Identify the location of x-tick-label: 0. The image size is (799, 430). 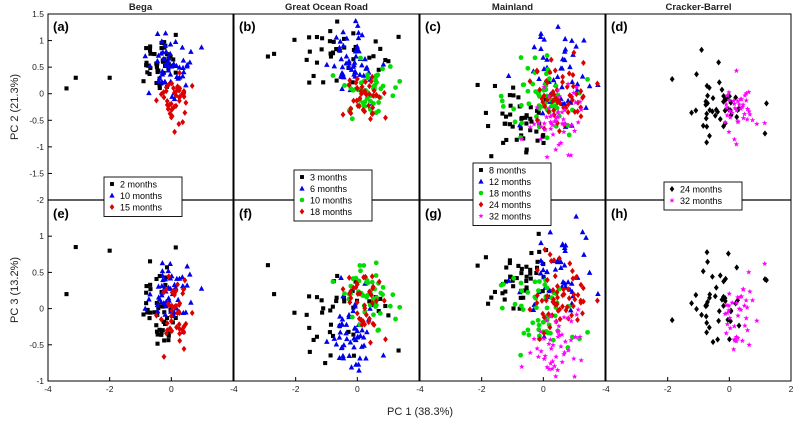
(357, 389).